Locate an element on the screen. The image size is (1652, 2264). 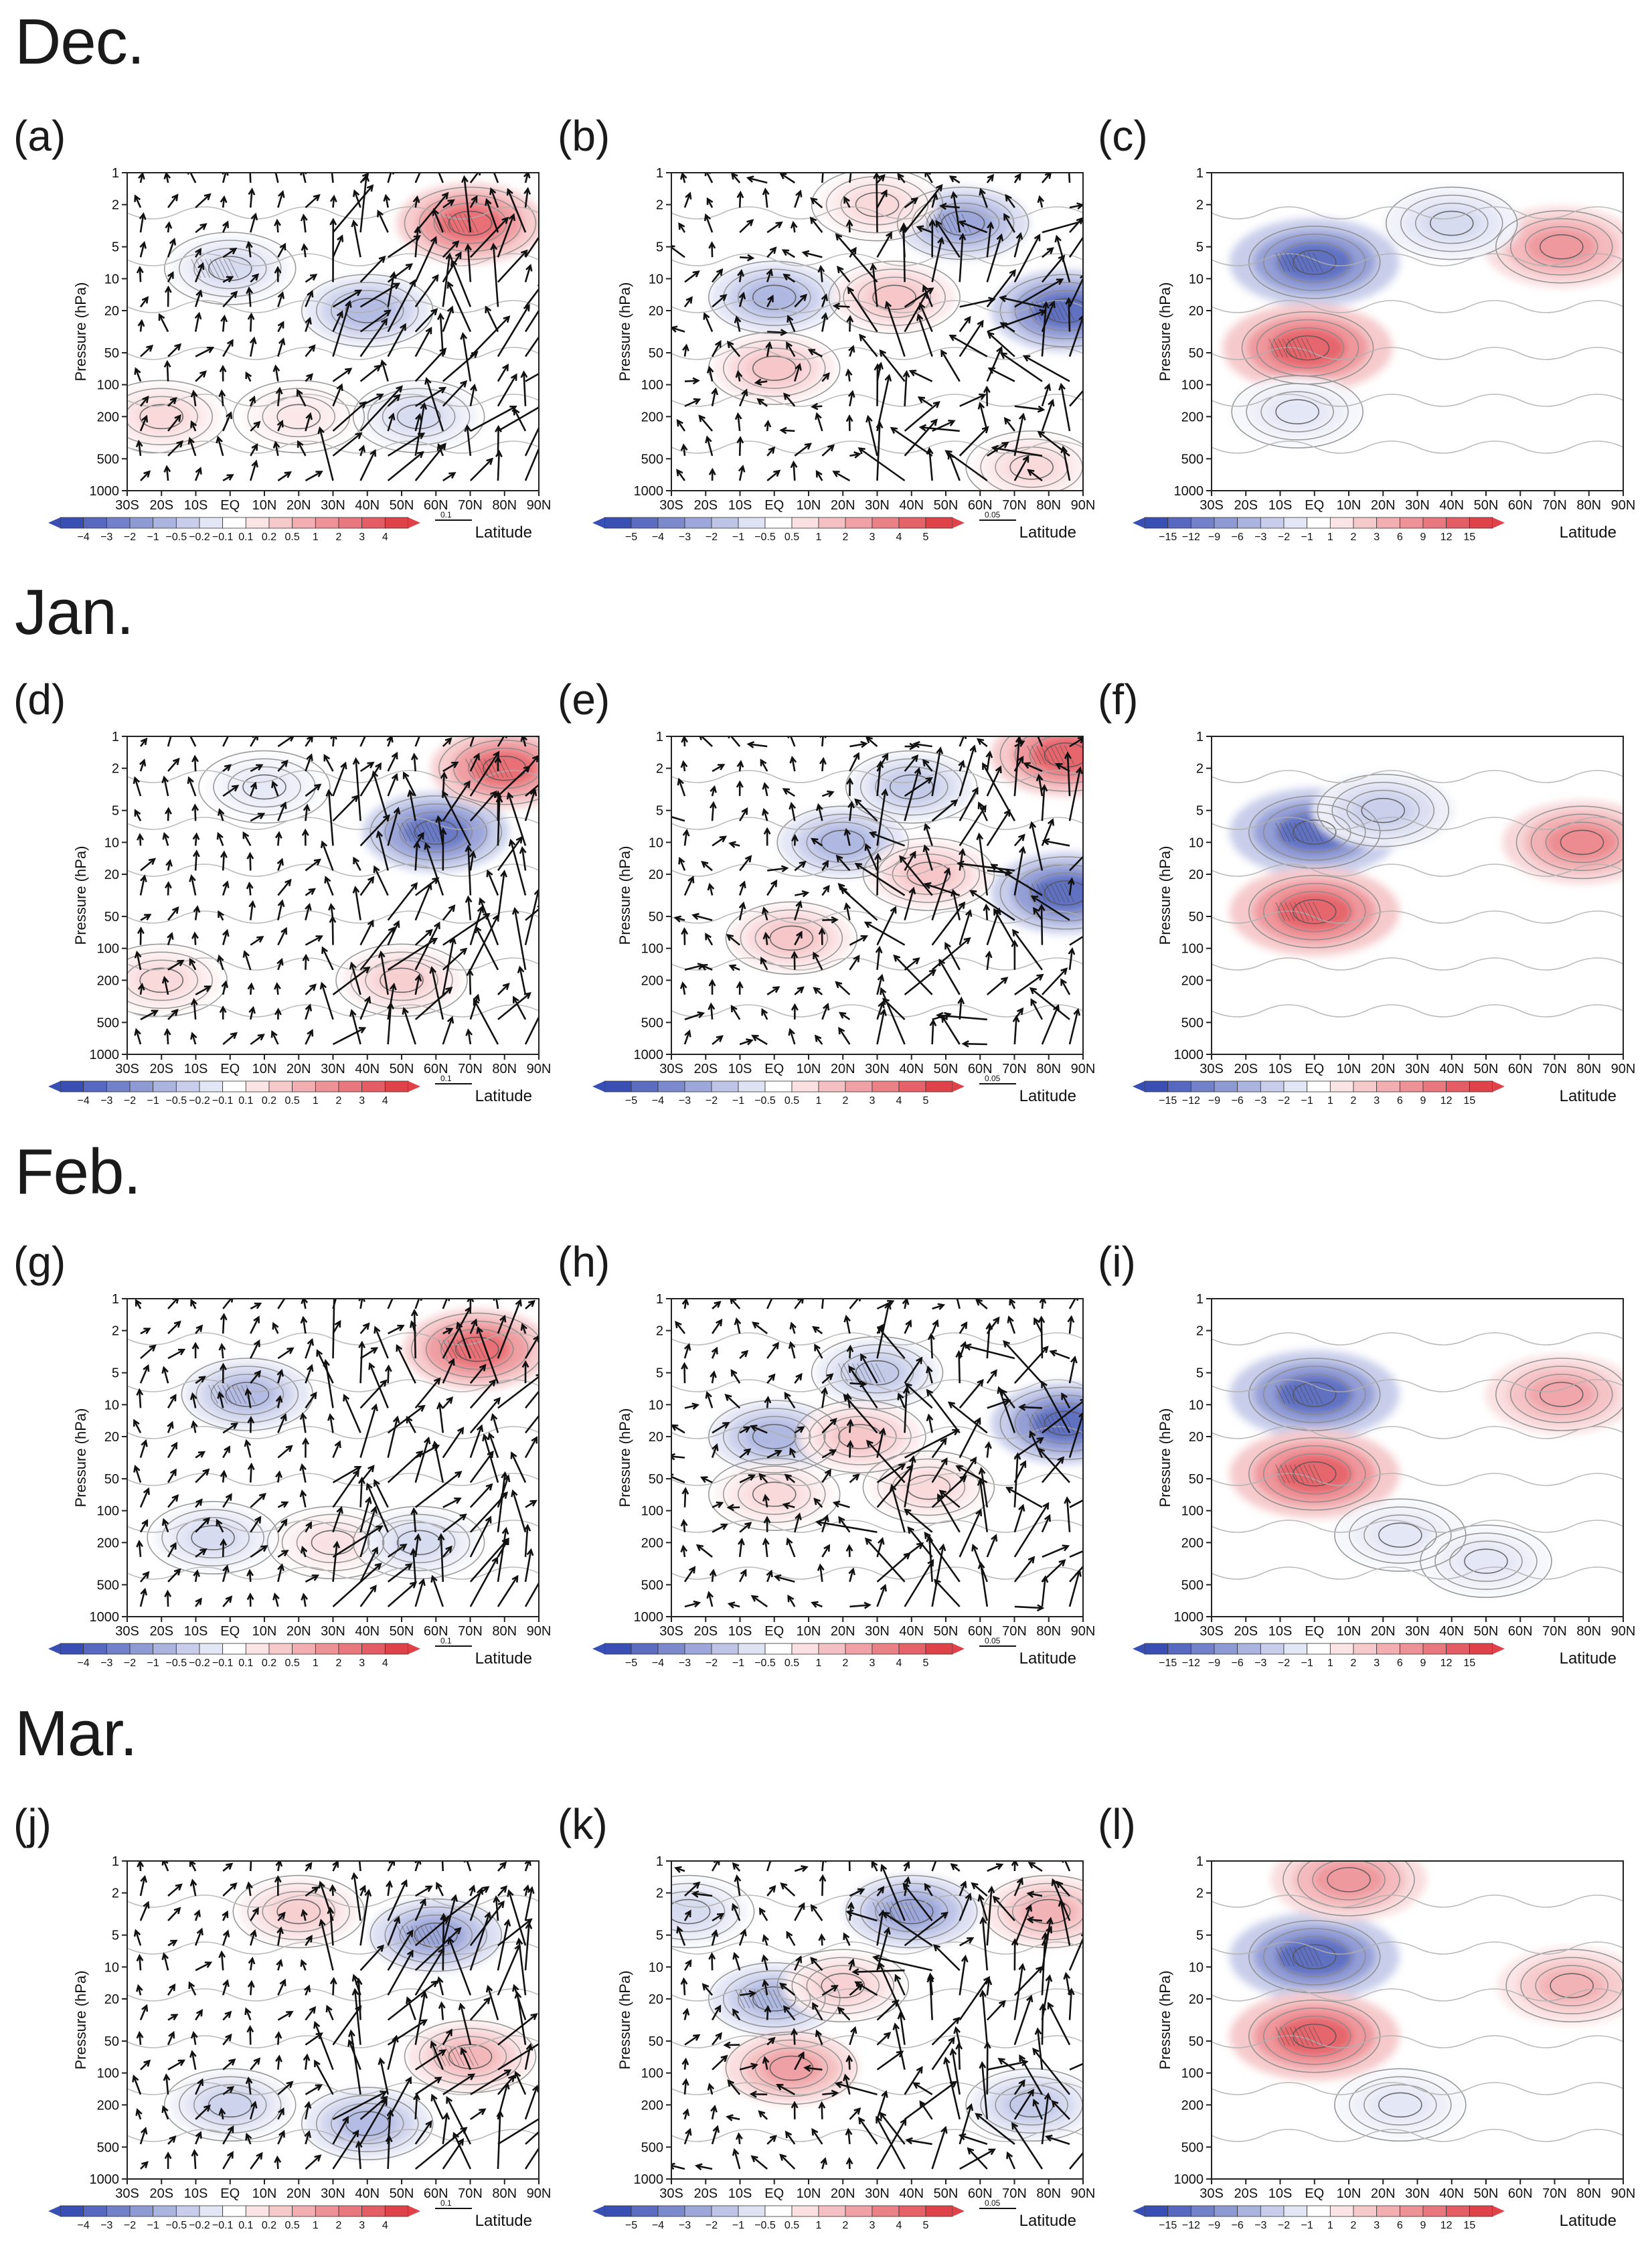
plot-area is located at coordinates (1429, 2009).